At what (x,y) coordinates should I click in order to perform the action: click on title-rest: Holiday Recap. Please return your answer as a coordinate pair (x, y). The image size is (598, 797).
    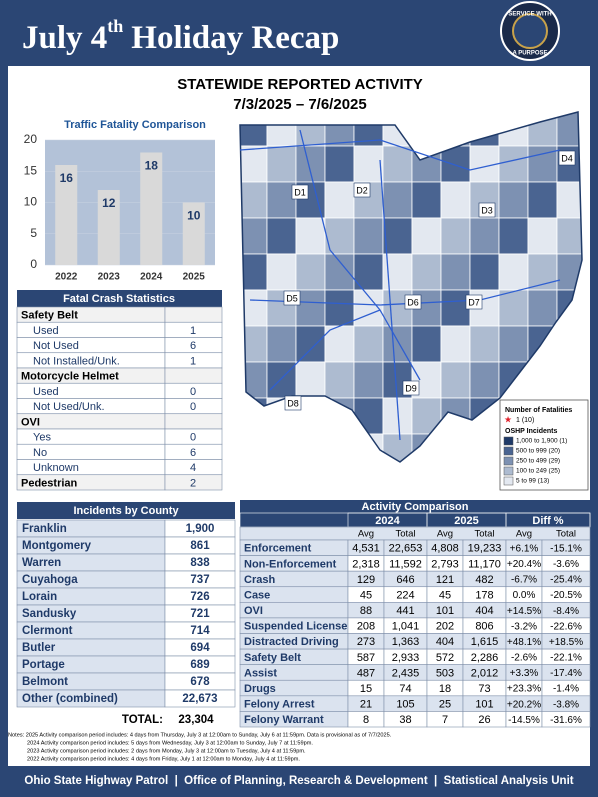
    Looking at the image, I should click on (235, 38).